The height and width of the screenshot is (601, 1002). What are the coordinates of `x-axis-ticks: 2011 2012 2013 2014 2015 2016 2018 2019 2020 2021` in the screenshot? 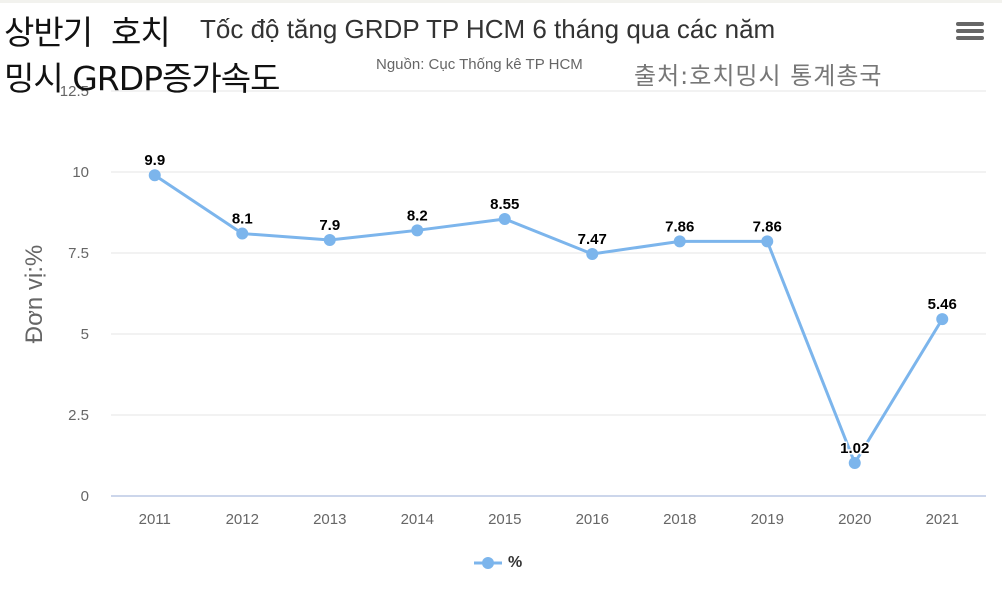 It's located at (549, 519).